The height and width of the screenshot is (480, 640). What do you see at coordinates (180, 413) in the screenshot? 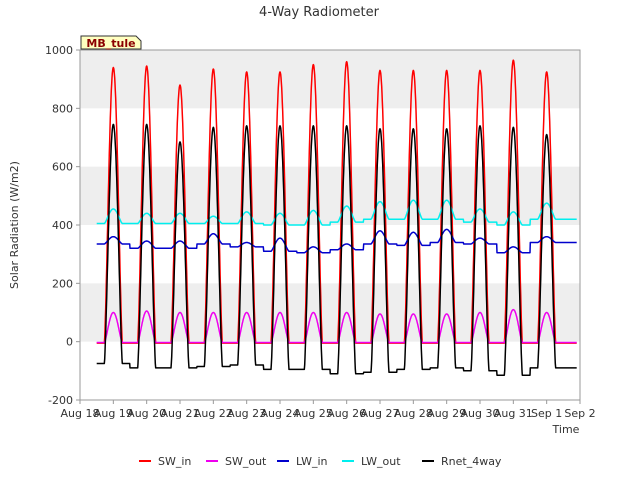
I see `x-tick-label: Aug 21` at bounding box center [180, 413].